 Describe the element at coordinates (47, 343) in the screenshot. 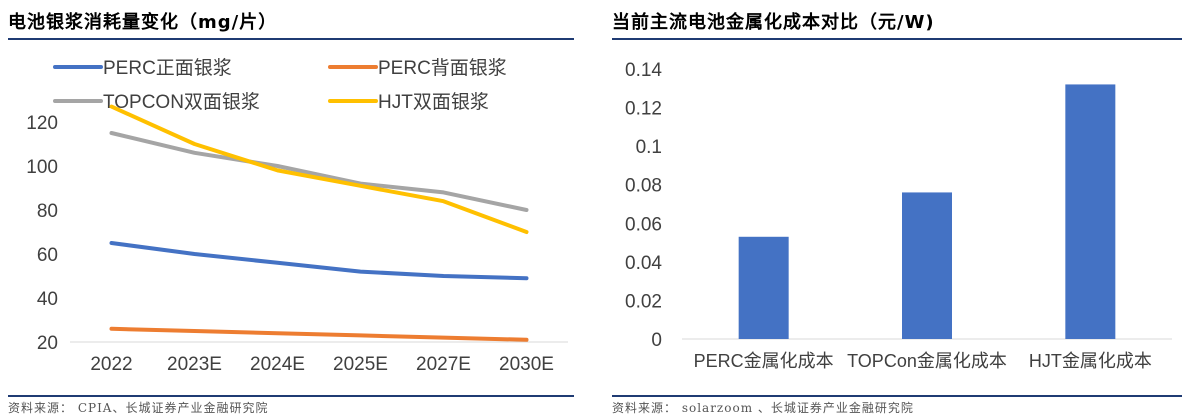

I see `y-tick-label: 20` at that location.